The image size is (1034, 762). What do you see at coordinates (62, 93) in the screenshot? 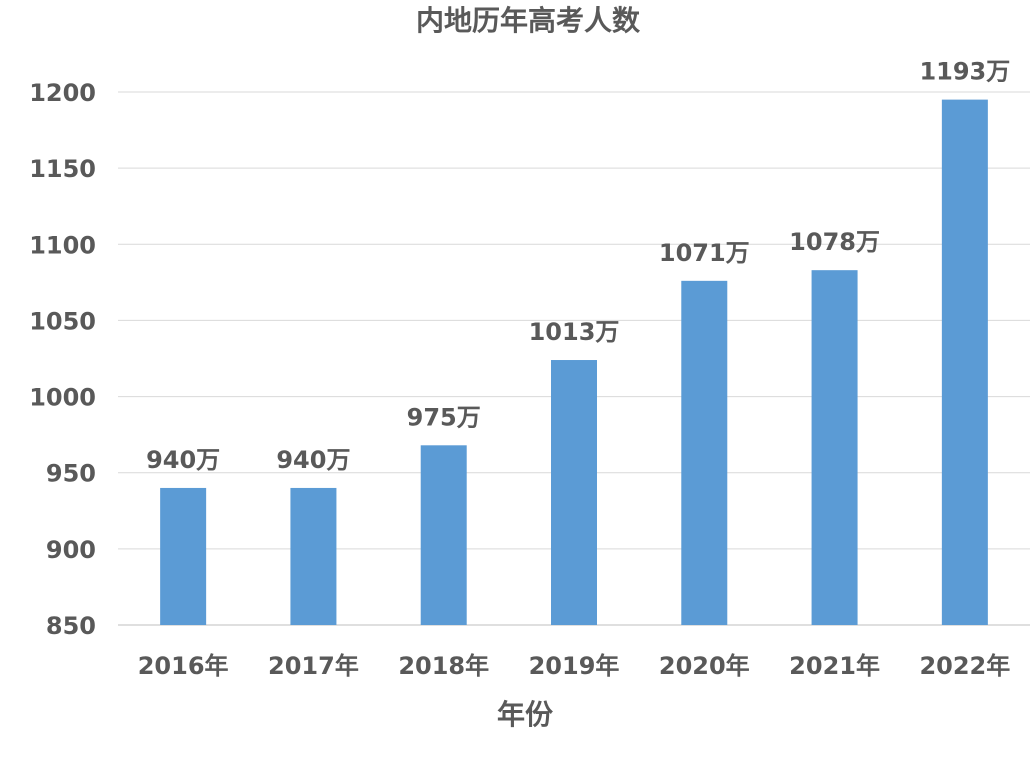
I see `y-tick-label: 1200` at bounding box center [62, 93].